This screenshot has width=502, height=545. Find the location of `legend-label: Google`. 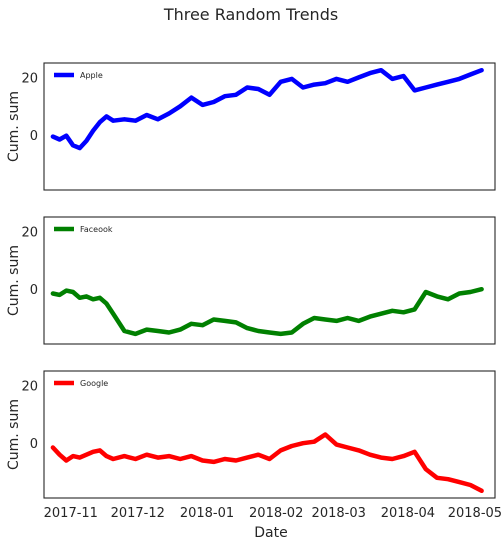

legend-label: Google is located at coordinates (94, 383).